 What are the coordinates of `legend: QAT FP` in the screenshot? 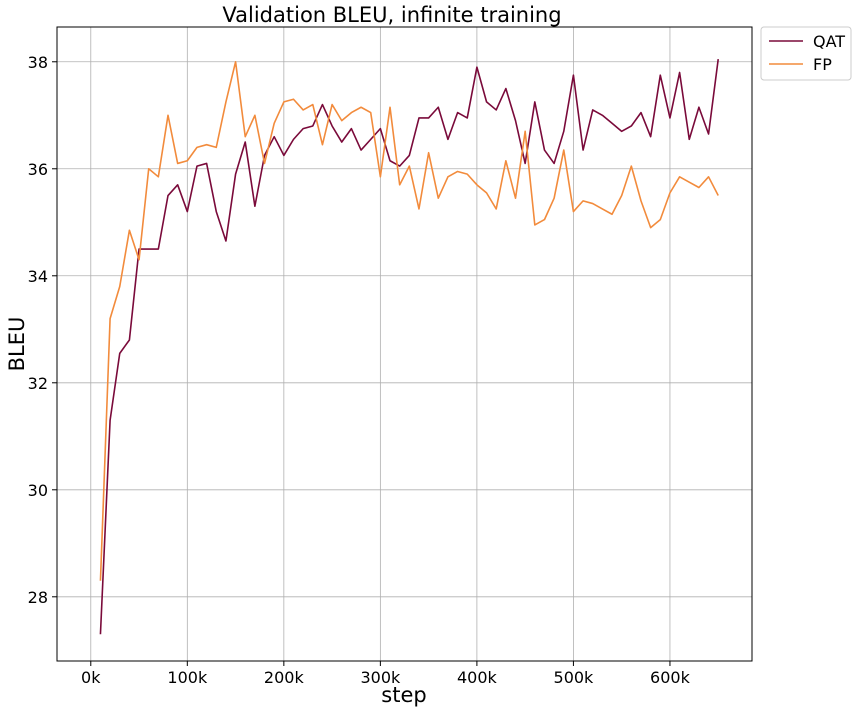 It's located at (806, 53).